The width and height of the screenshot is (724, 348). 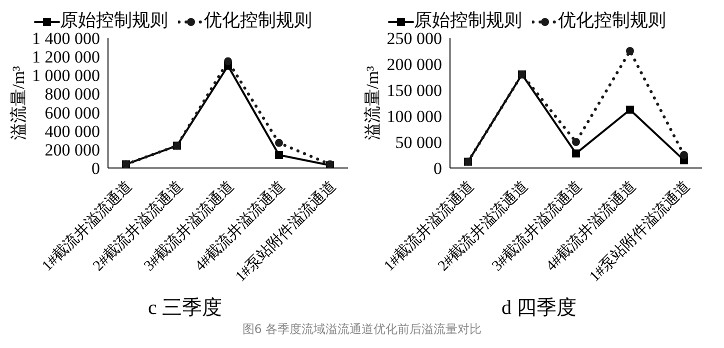 I want to click on y-tick-label: 1 200 000, so click(x=66, y=57).